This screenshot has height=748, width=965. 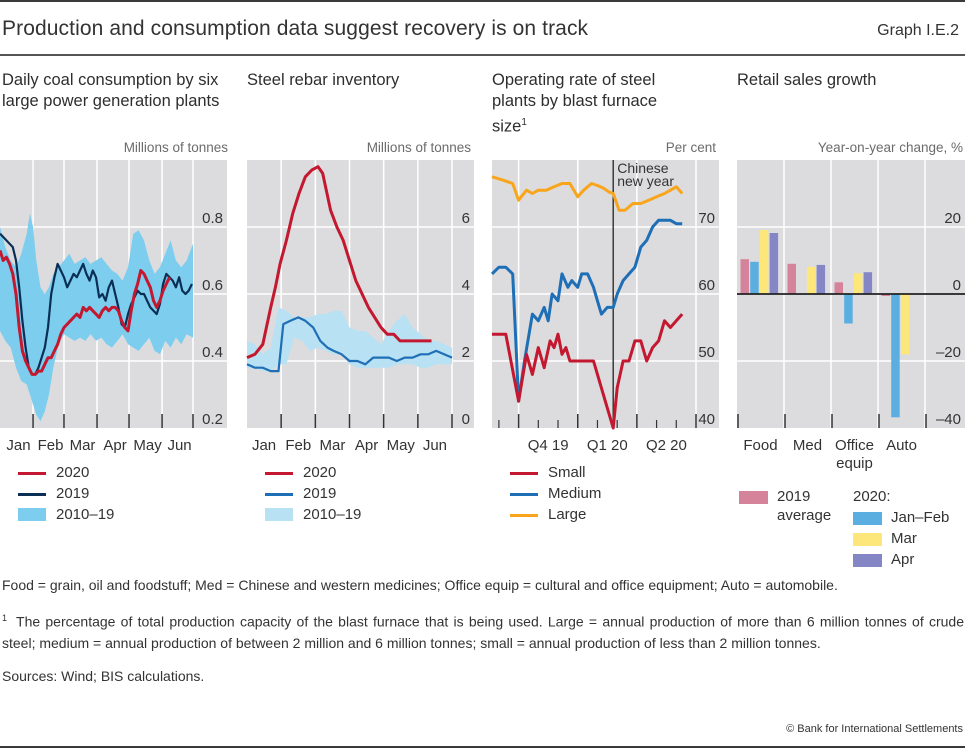 What do you see at coordinates (744, 276) in the screenshot?
I see `bar-food-2019-average` at bounding box center [744, 276].